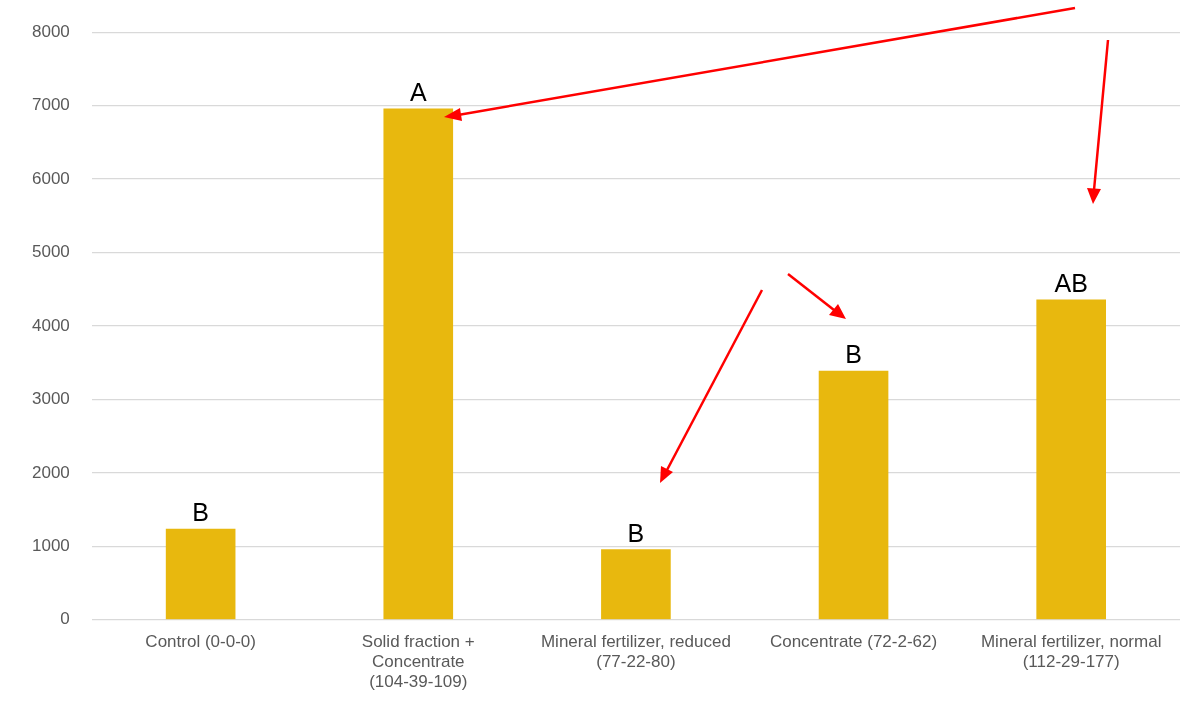 Image resolution: width=1200 pixels, height=715 pixels. I want to click on y-tick-label: 8000, so click(50, 31).